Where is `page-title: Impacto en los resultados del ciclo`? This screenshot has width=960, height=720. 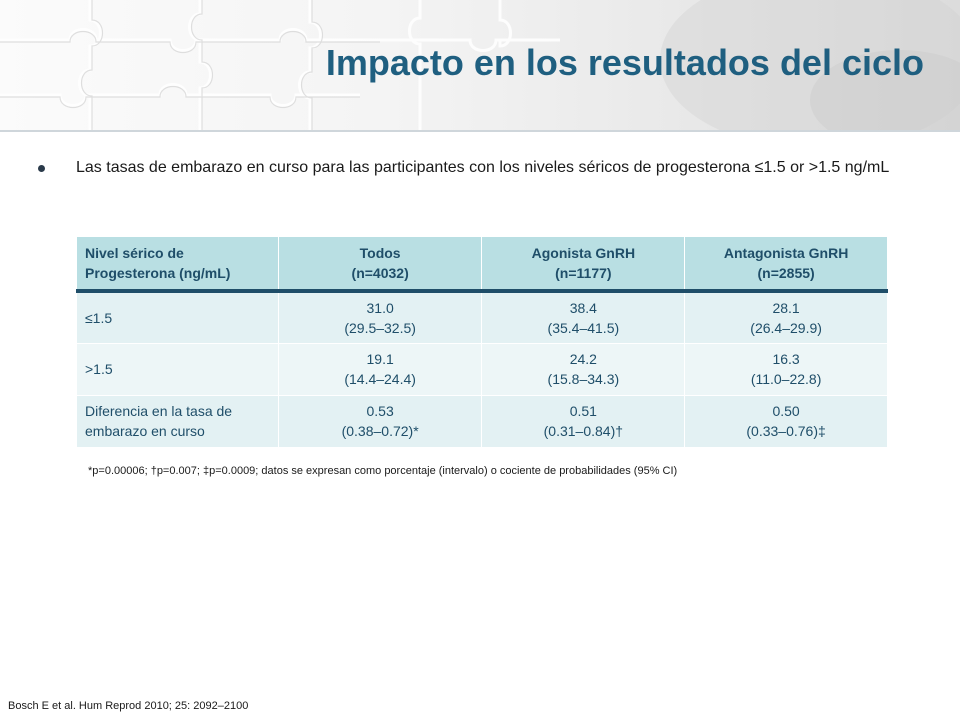 page-title: Impacto en los resultados del ciclo is located at coordinates (624, 62).